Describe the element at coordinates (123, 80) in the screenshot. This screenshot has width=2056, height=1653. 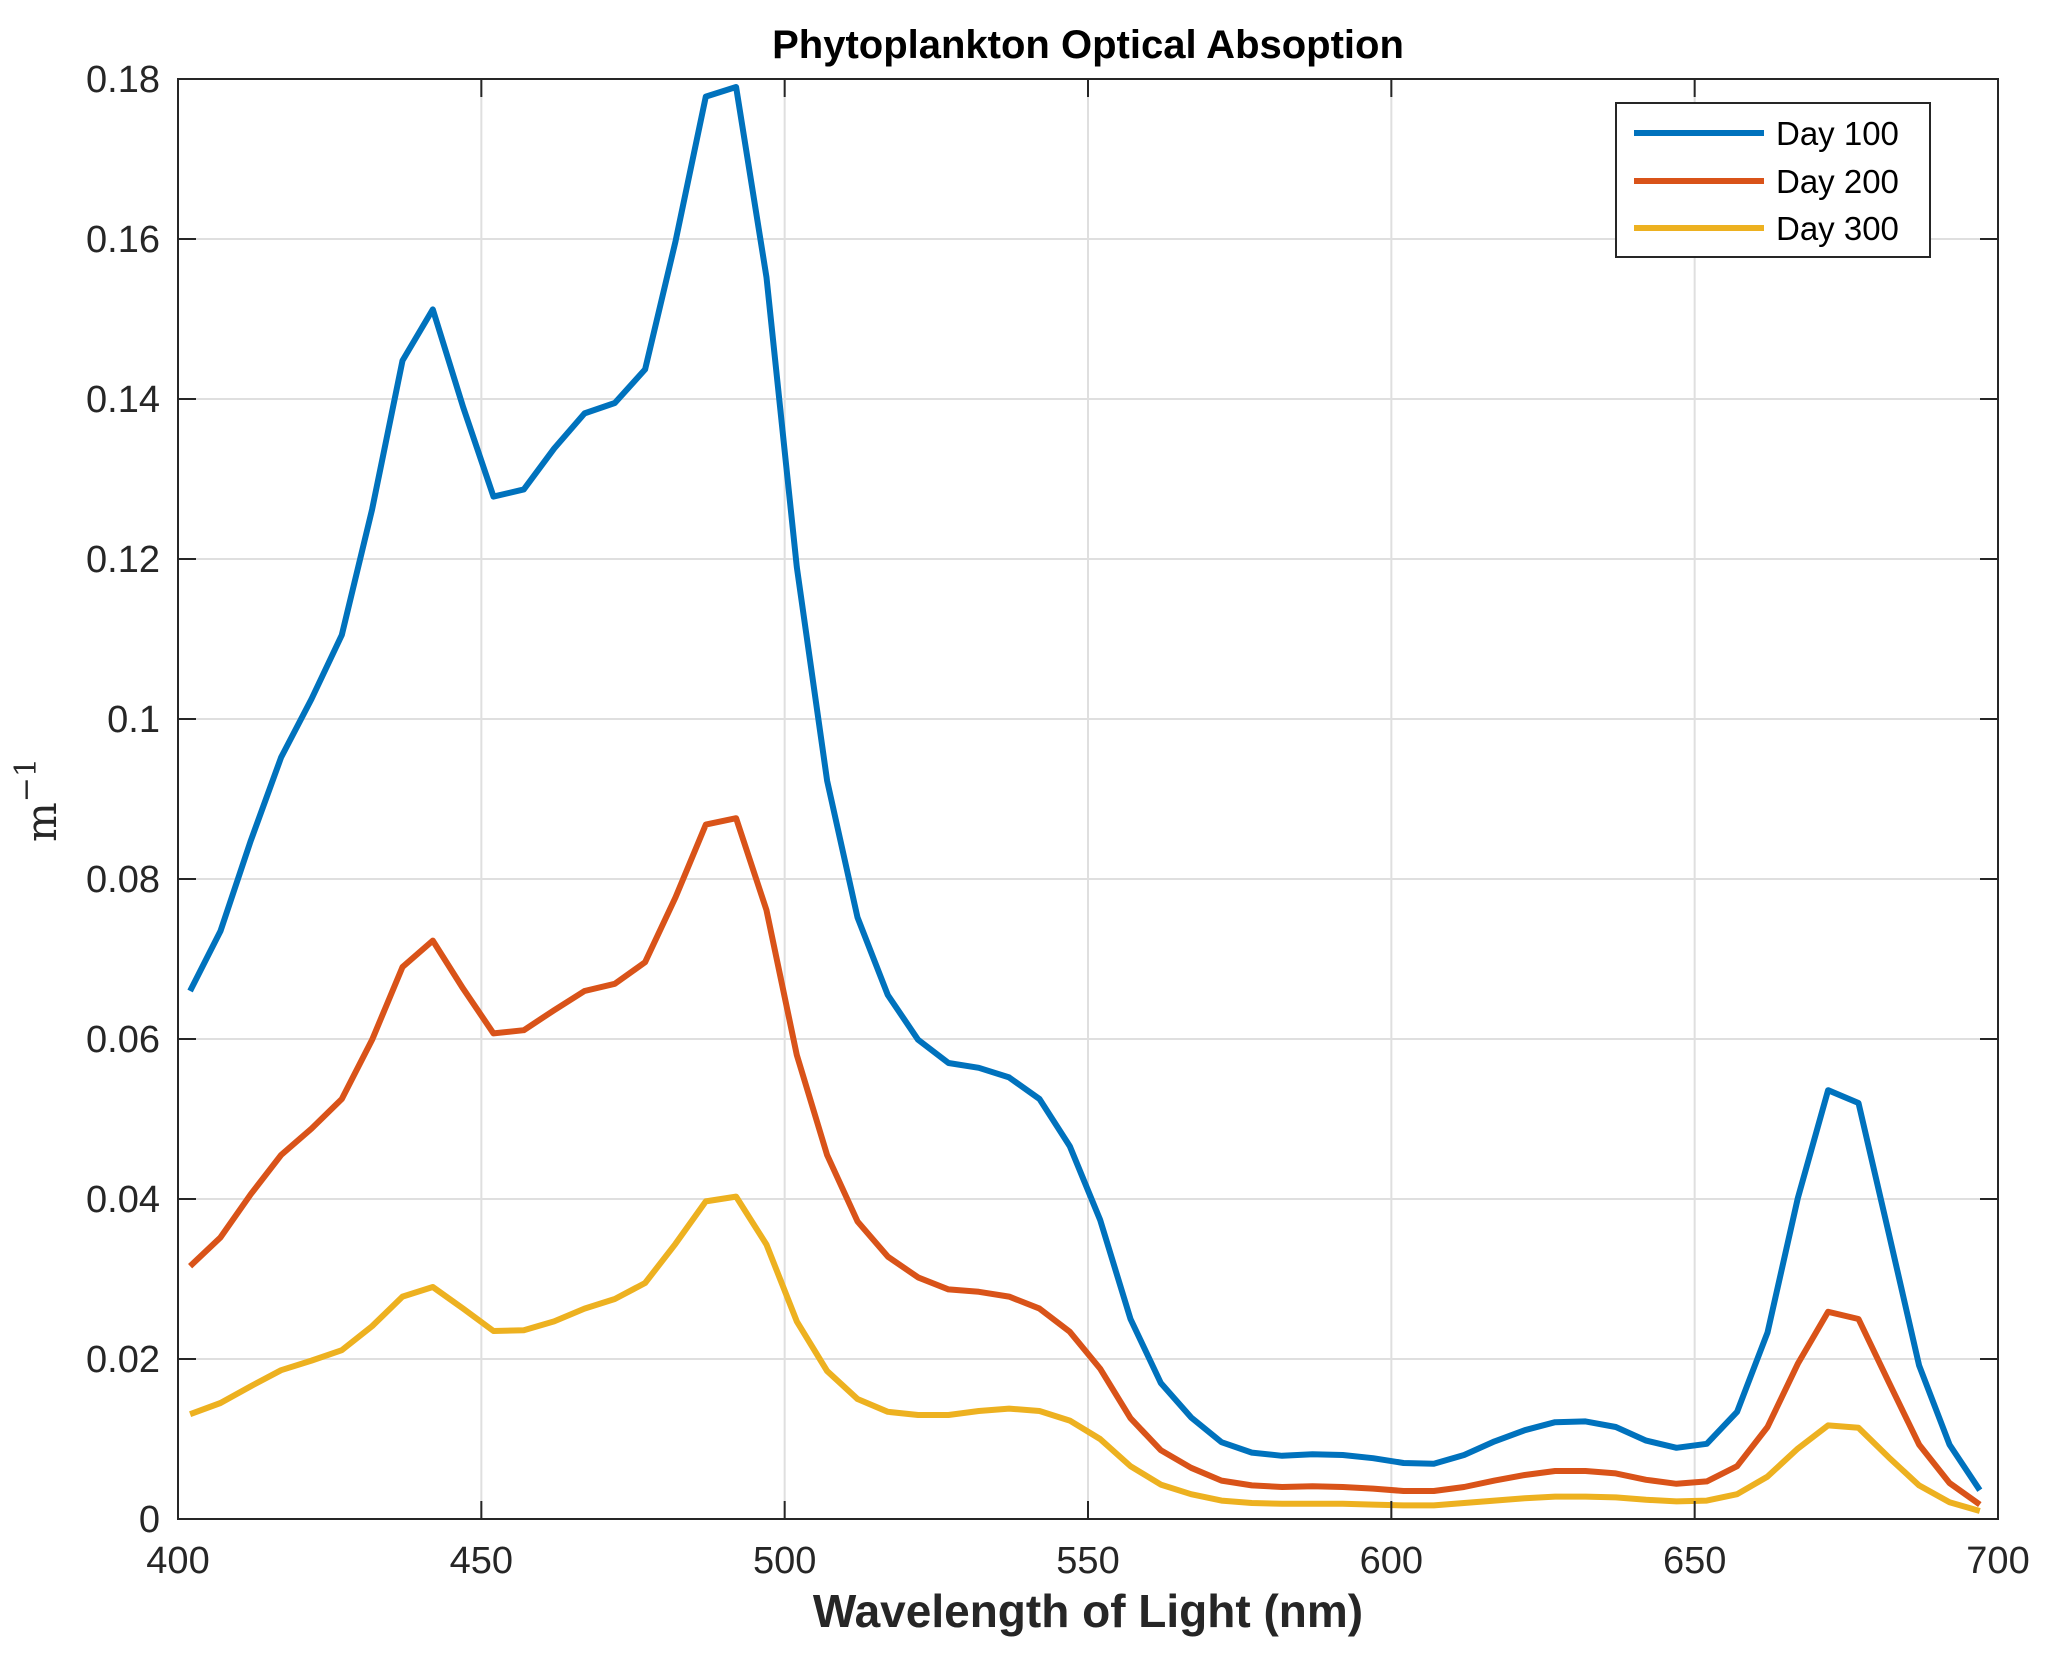
I see `y-tick-label: 0.18` at that location.